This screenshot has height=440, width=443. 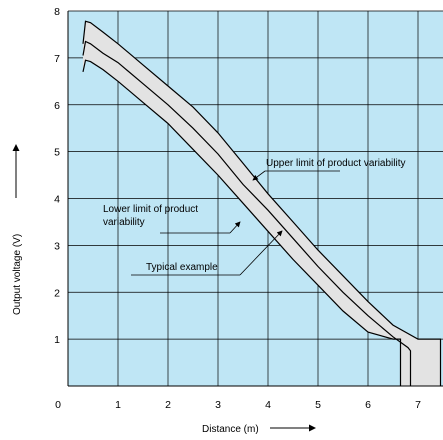 What do you see at coordinates (238, 405) in the screenshot?
I see `x-tick-labels: 0 1 2 3 4 5 6 7` at bounding box center [238, 405].